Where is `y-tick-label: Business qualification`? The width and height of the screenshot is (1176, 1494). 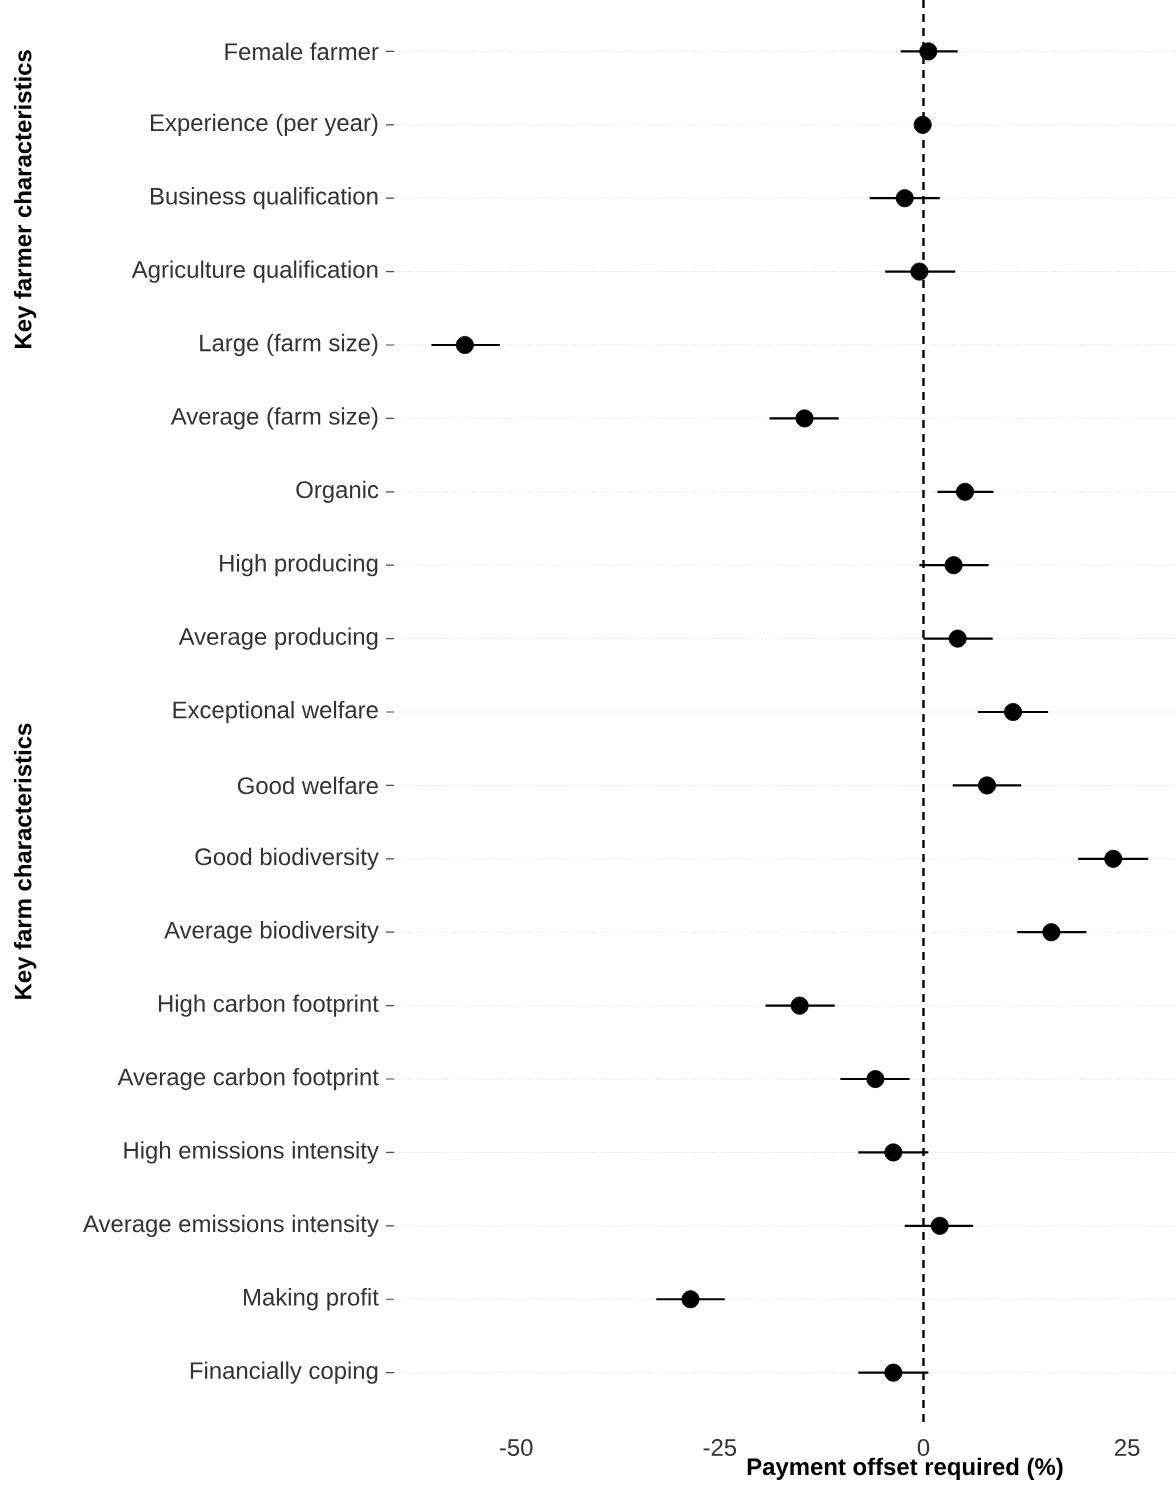
y-tick-label: Business qualification is located at coordinates (264, 198).